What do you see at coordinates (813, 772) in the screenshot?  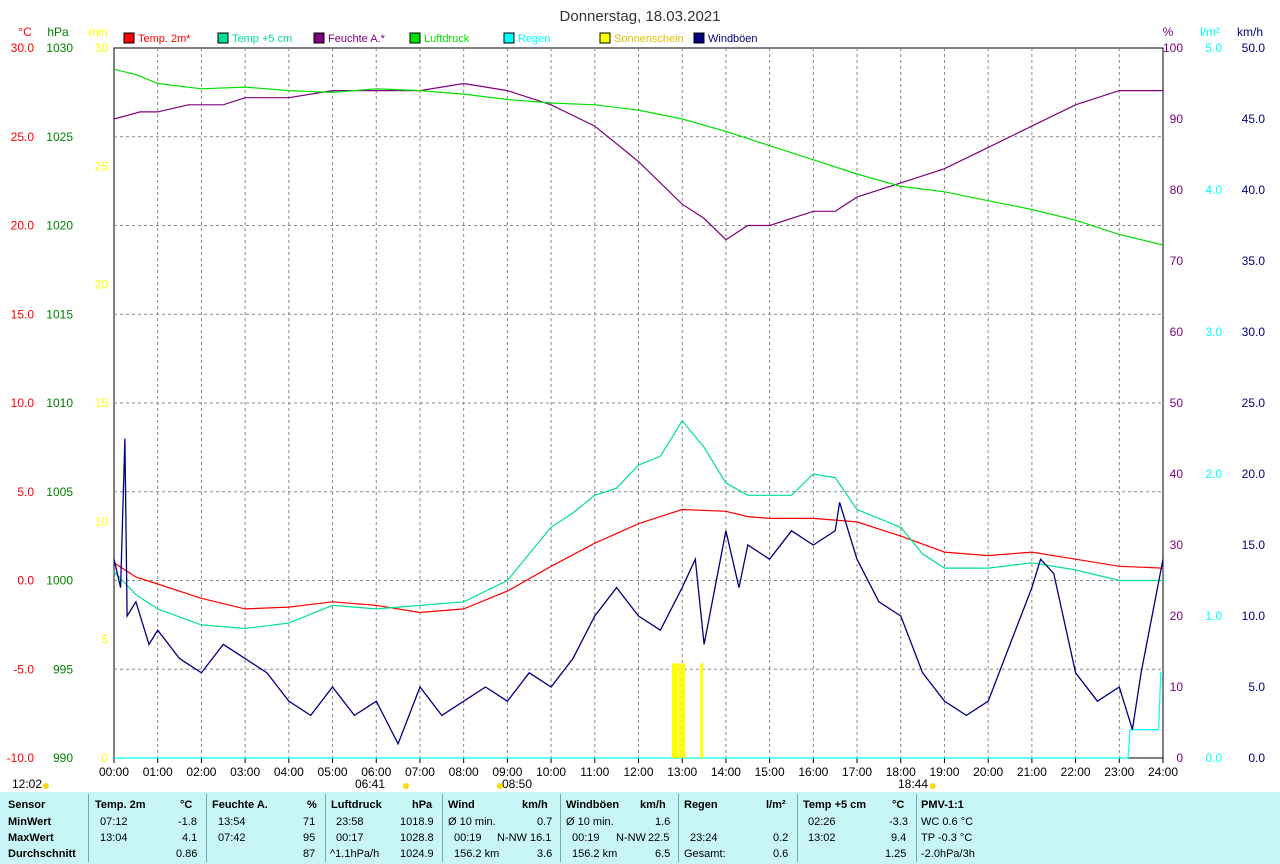 I see `x-tick-label: 16:00` at bounding box center [813, 772].